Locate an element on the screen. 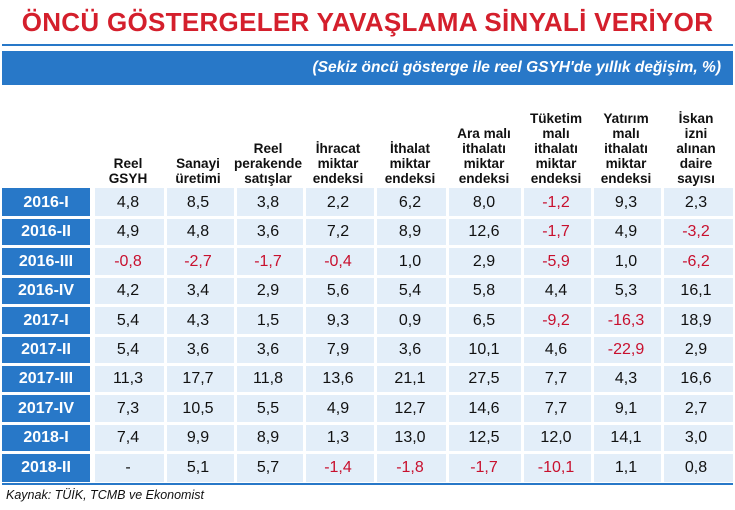  row-period-label: 2016-IV is located at coordinates (46, 291).